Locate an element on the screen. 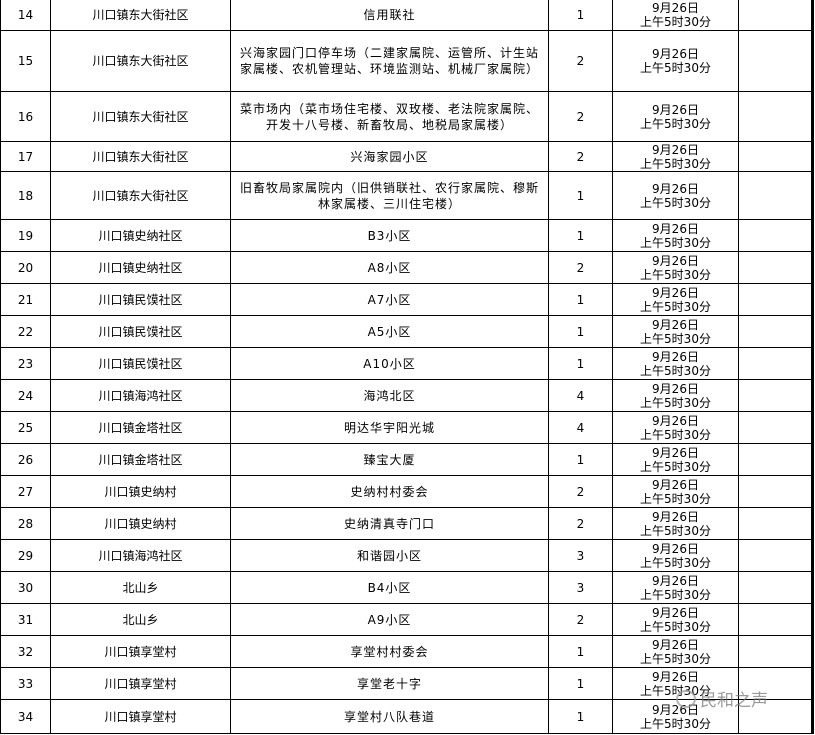 Image resolution: width=815 pixels, height=735 pixels. row-number: 26 is located at coordinates (25, 459).